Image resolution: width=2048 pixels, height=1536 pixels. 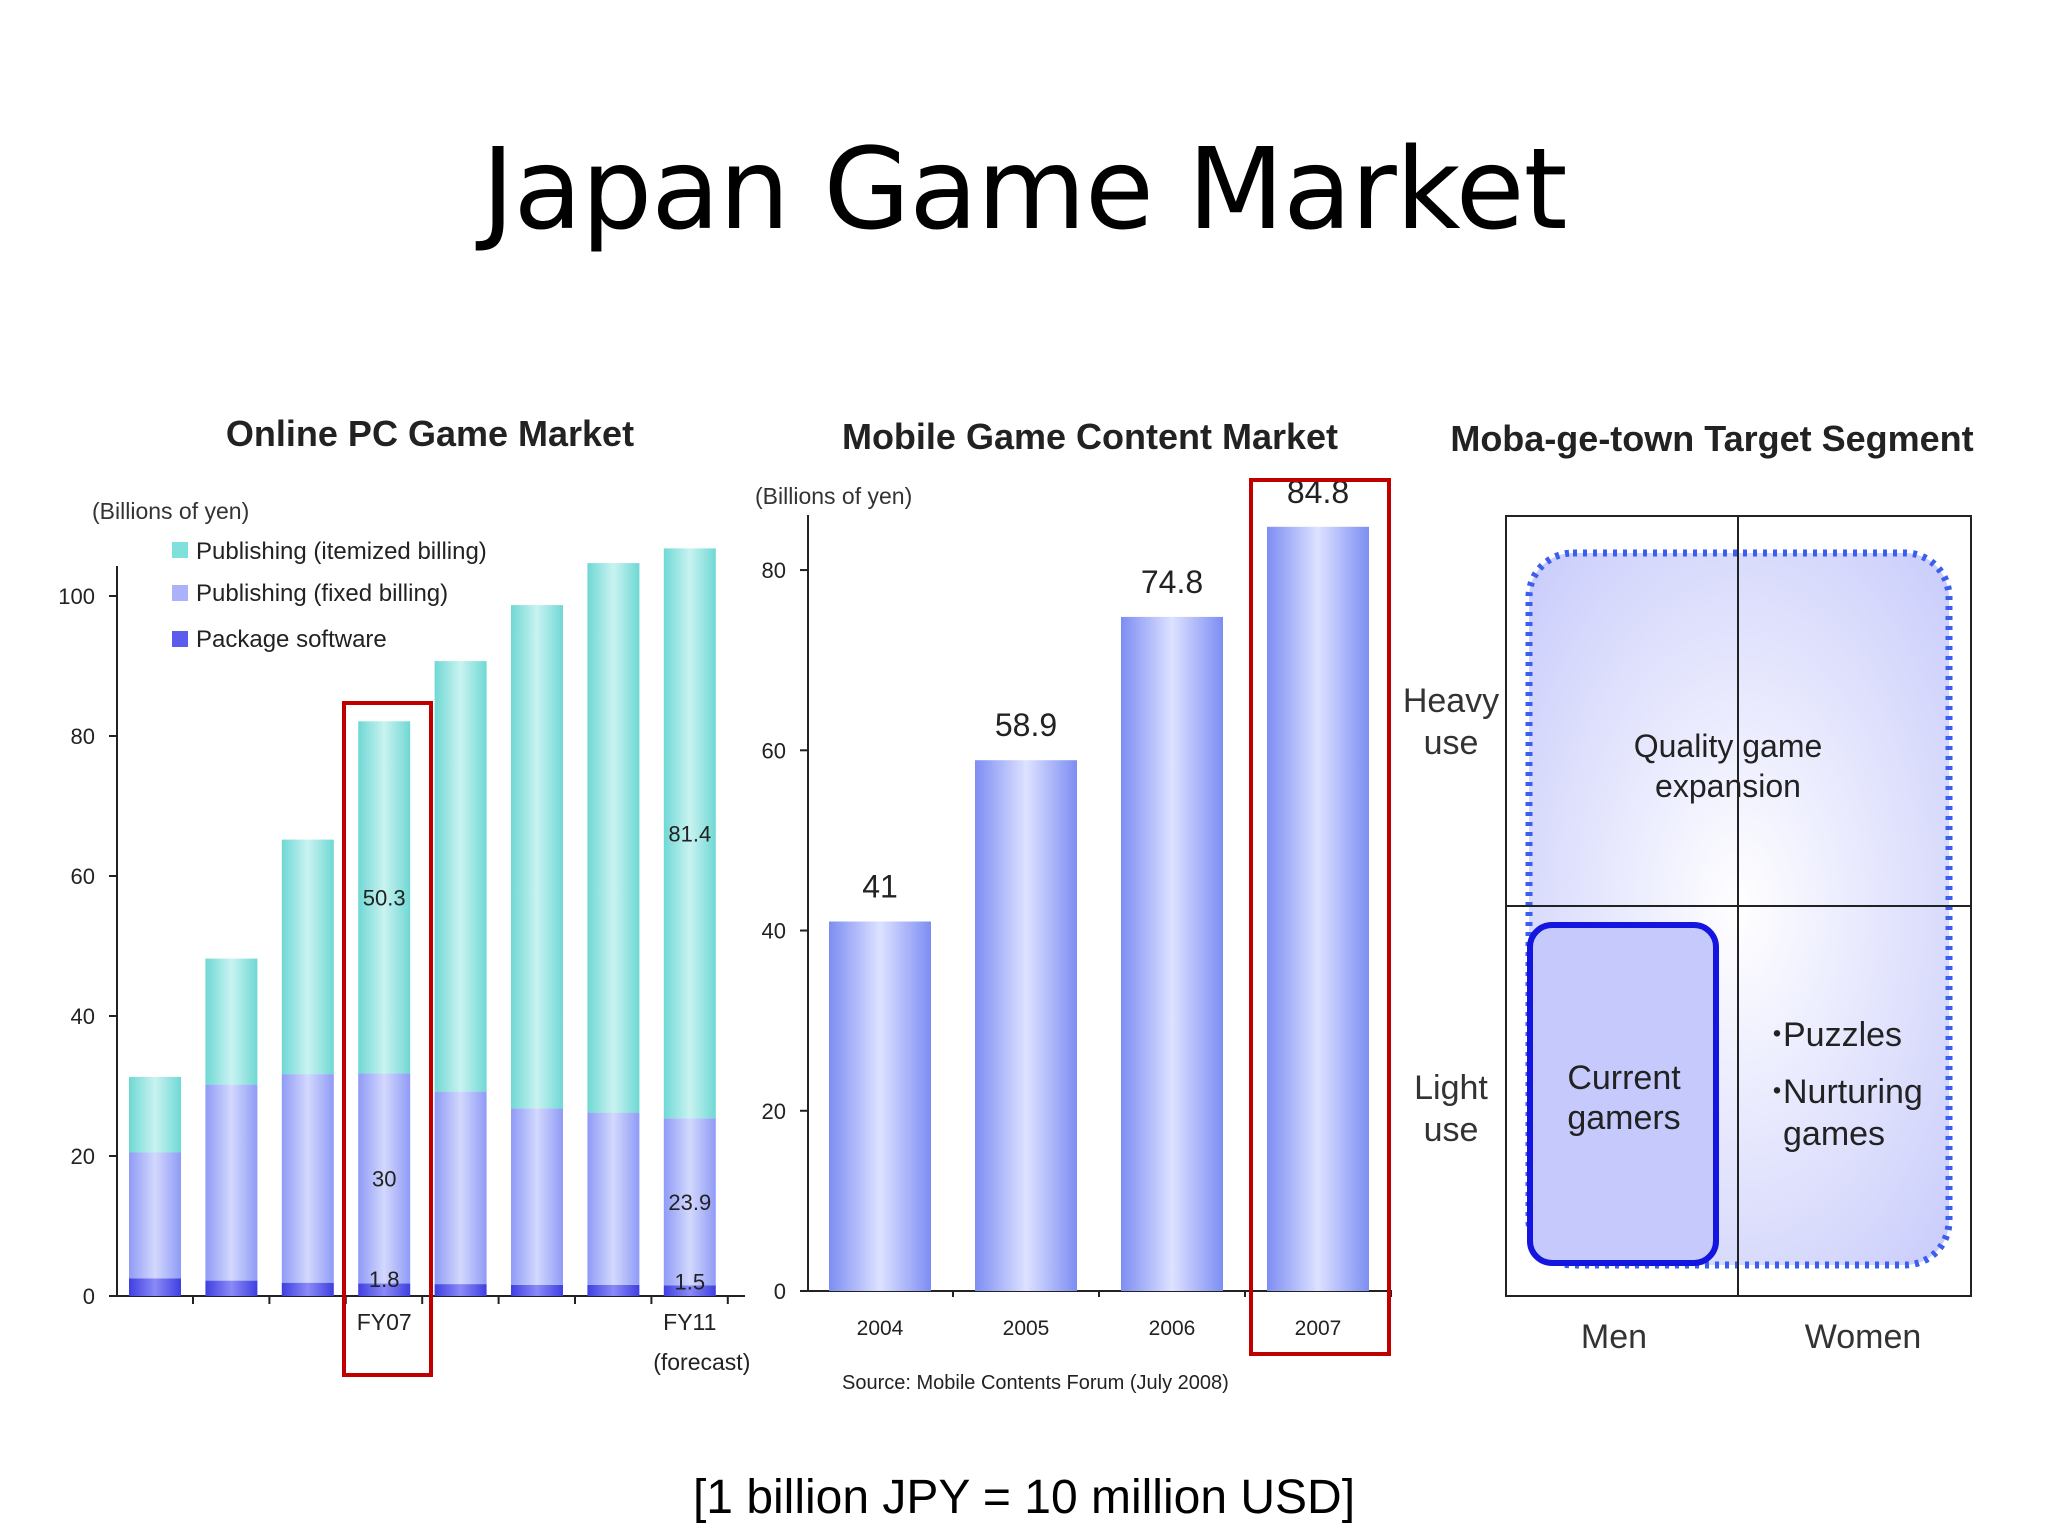 I want to click on chart1-data-label: 1.8, so click(x=384, y=1279).